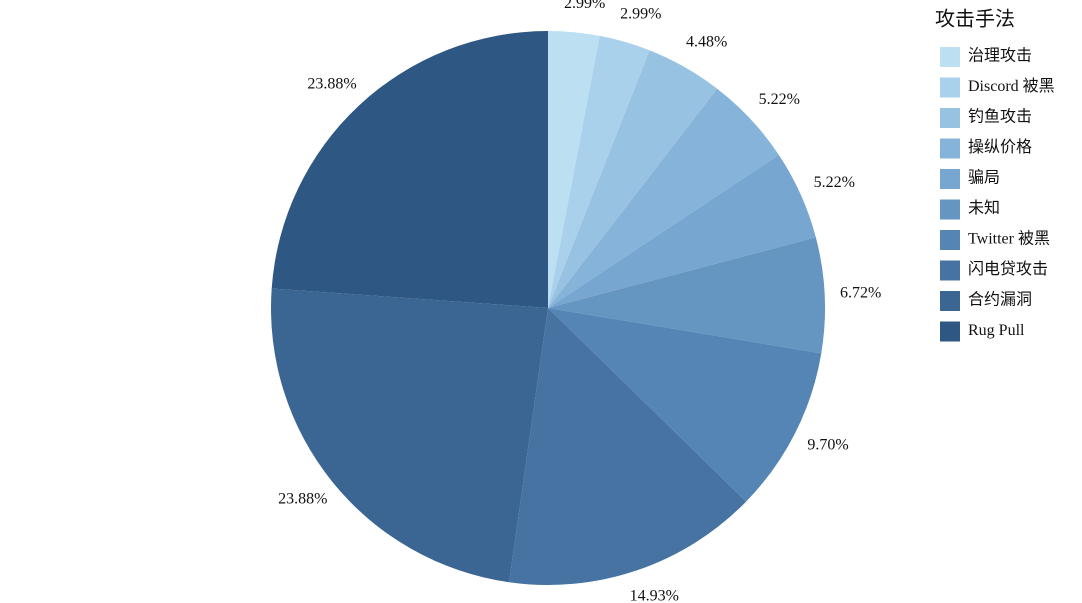 The width and height of the screenshot is (1082, 603). Describe the element at coordinates (706, 41) in the screenshot. I see `data-label: 4.48%` at that location.